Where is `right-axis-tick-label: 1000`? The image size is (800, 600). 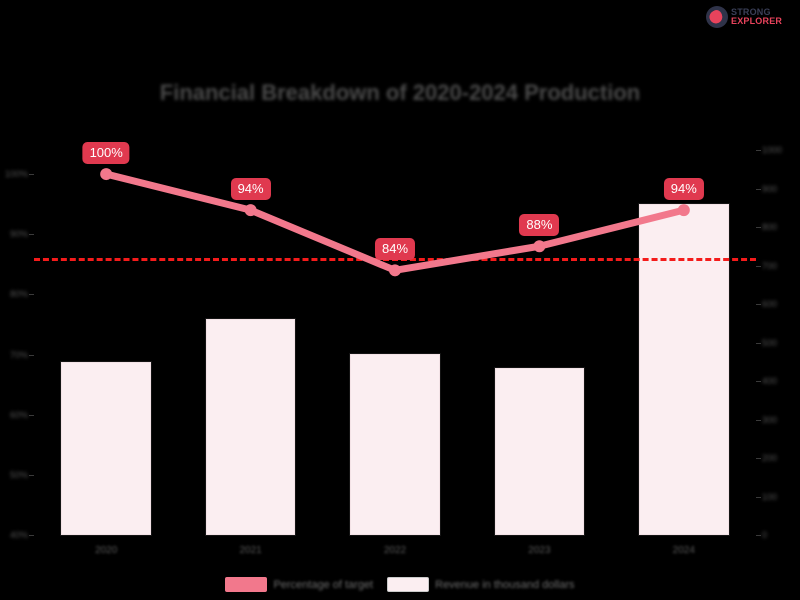 right-axis-tick-label: 1000 is located at coordinates (772, 150).